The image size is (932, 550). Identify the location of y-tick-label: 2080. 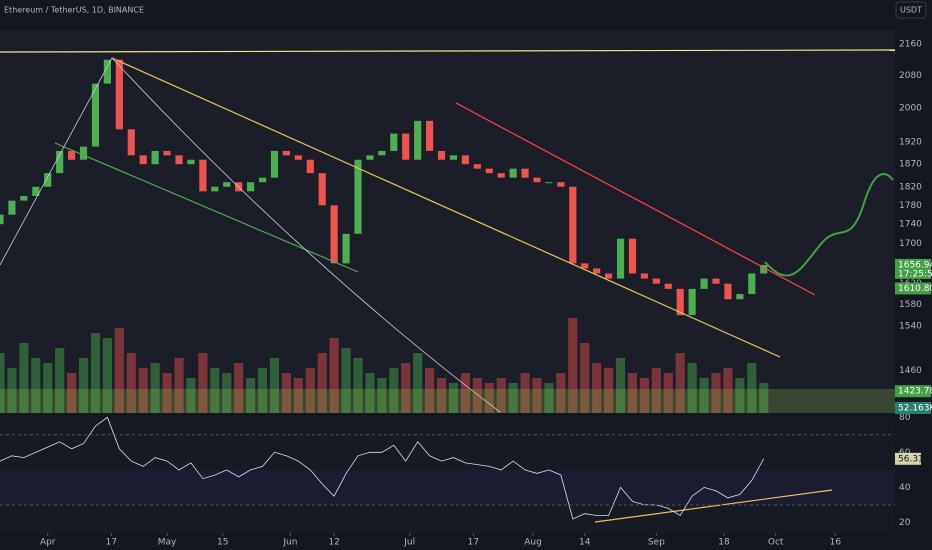
(910, 76).